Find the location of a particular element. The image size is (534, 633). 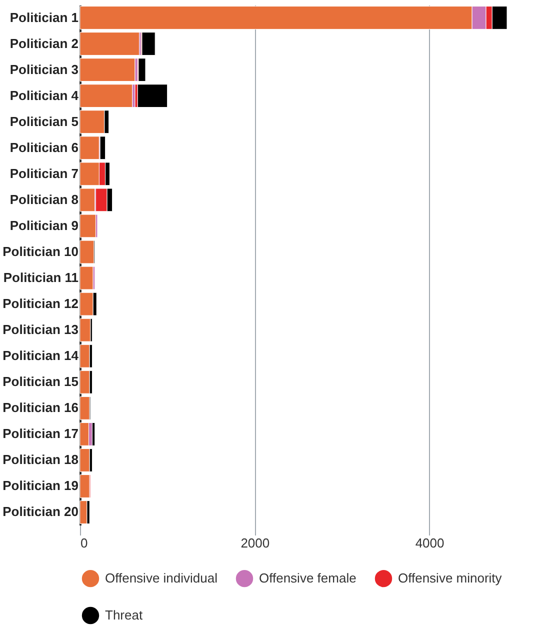

y-tick-label: Politician 5 is located at coordinates (44, 121).